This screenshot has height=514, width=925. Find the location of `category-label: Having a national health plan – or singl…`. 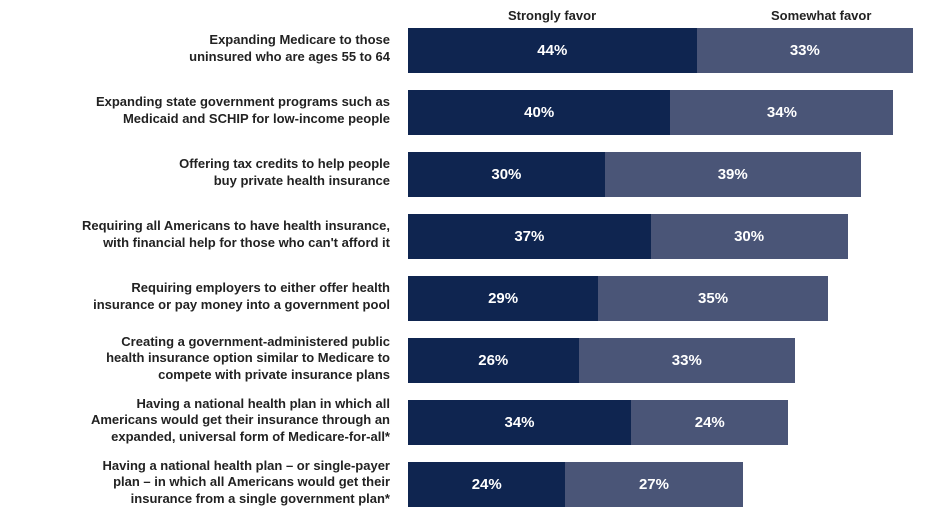

category-label: Having a national health plan – or singl… is located at coordinates (195, 483).